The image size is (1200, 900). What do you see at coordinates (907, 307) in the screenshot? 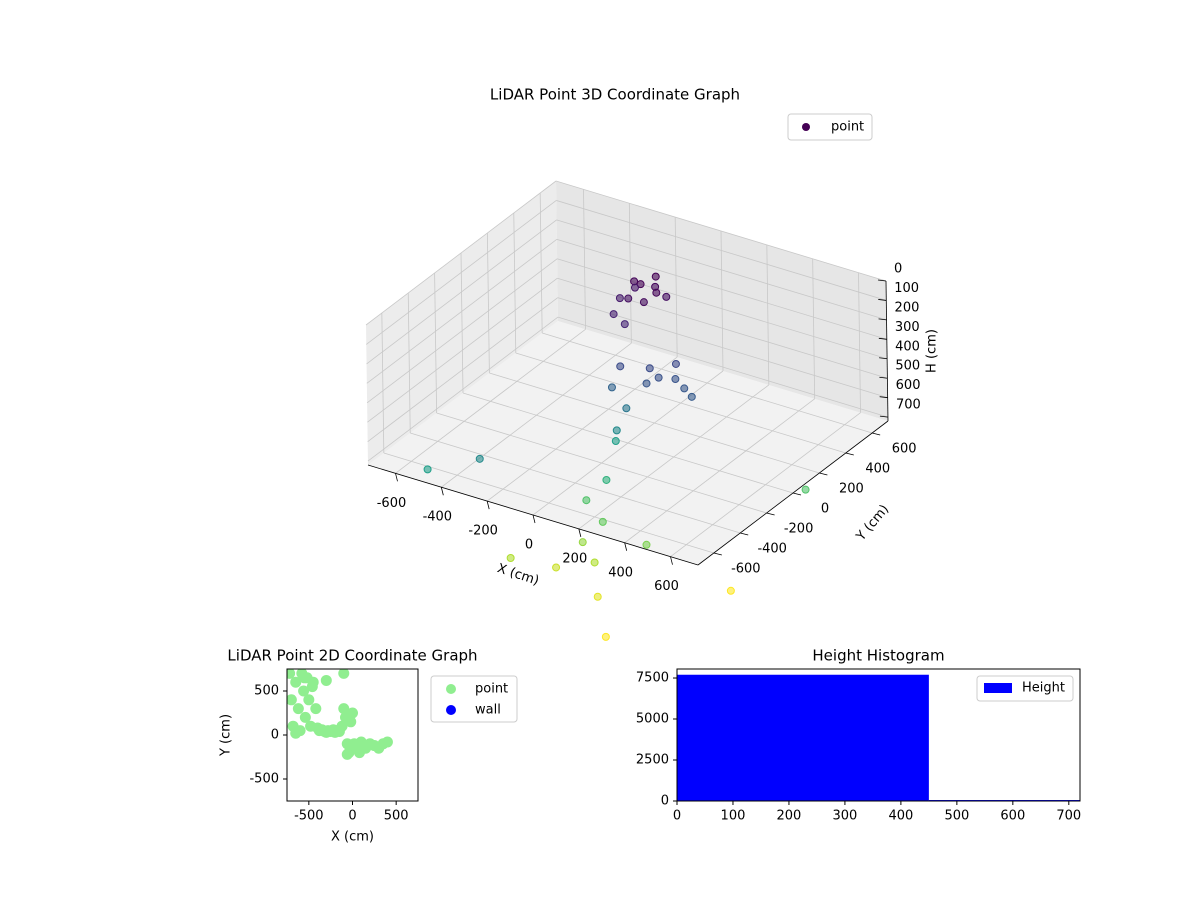
I see `z-tick-label: 200` at bounding box center [907, 307].